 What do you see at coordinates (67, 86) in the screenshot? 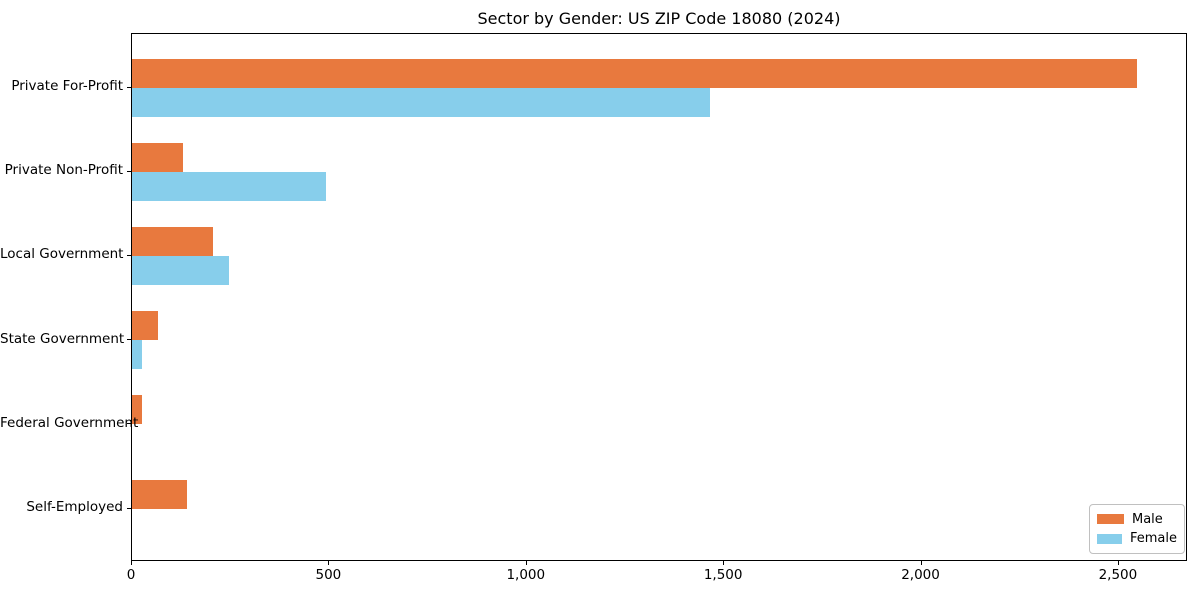
I see `y-tick-label-private-for-profit: Private For-Profit` at bounding box center [67, 86].